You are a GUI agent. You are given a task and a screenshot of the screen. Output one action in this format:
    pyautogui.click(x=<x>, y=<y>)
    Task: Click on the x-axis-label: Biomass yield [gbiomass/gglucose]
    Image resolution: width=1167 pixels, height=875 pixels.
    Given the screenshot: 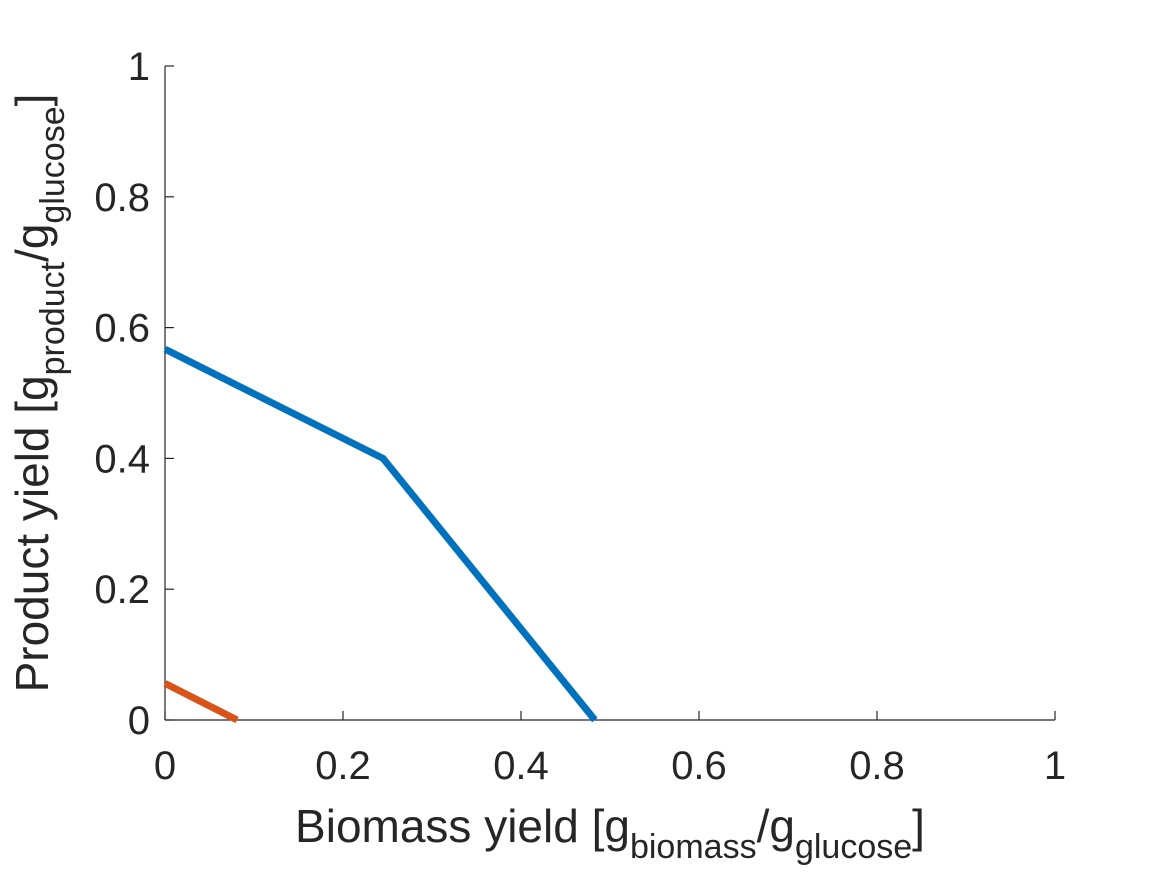 What is the action you would take?
    pyautogui.click(x=610, y=833)
    